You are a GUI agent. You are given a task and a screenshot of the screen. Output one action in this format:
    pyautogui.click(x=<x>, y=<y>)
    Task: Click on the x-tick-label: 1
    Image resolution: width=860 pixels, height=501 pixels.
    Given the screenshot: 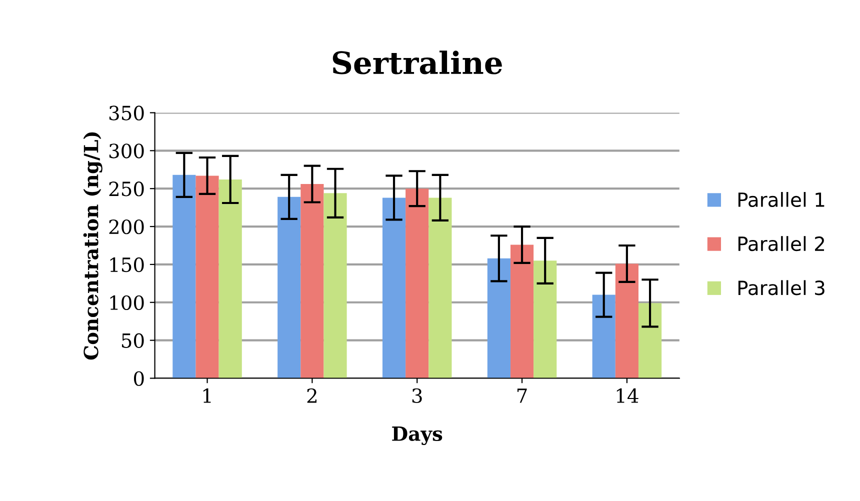 What is the action you would take?
    pyautogui.click(x=207, y=395)
    